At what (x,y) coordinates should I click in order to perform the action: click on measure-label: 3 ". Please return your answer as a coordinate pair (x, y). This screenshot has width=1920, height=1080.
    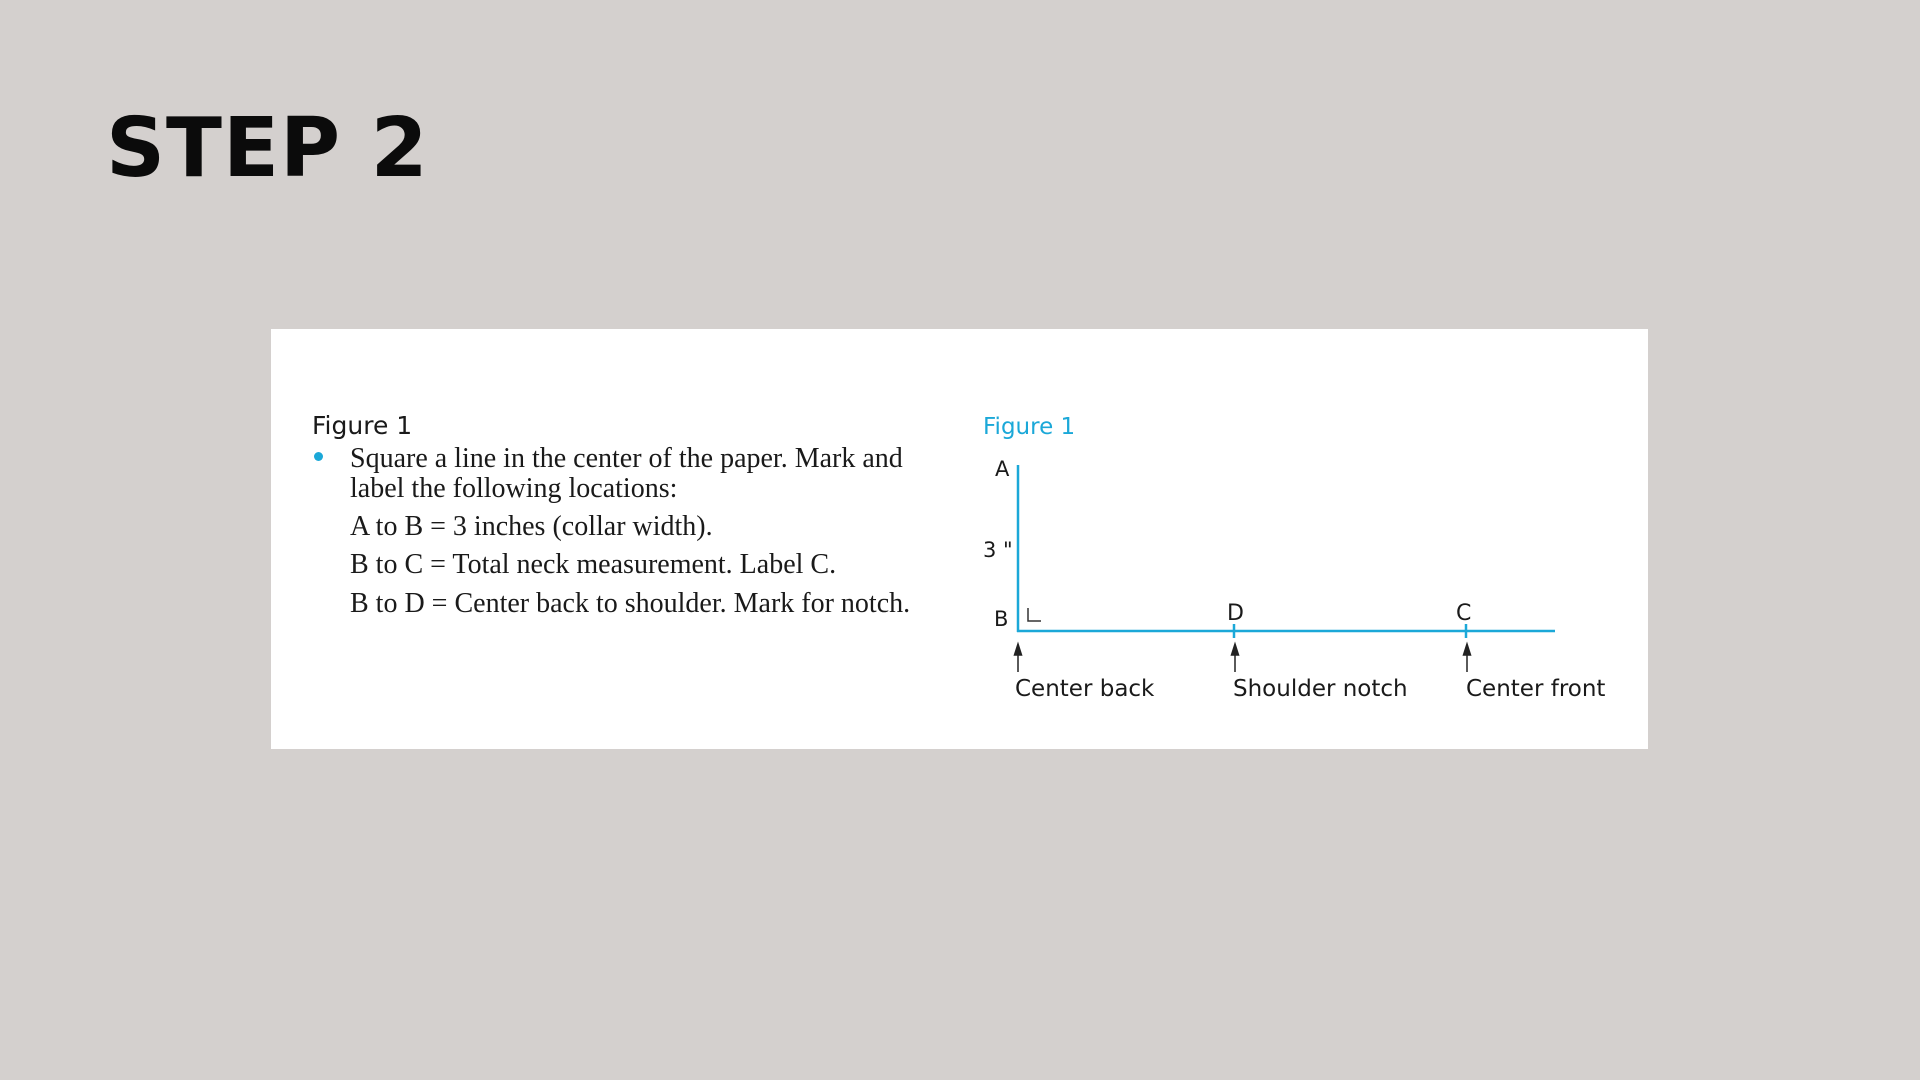
    Looking at the image, I should click on (998, 550).